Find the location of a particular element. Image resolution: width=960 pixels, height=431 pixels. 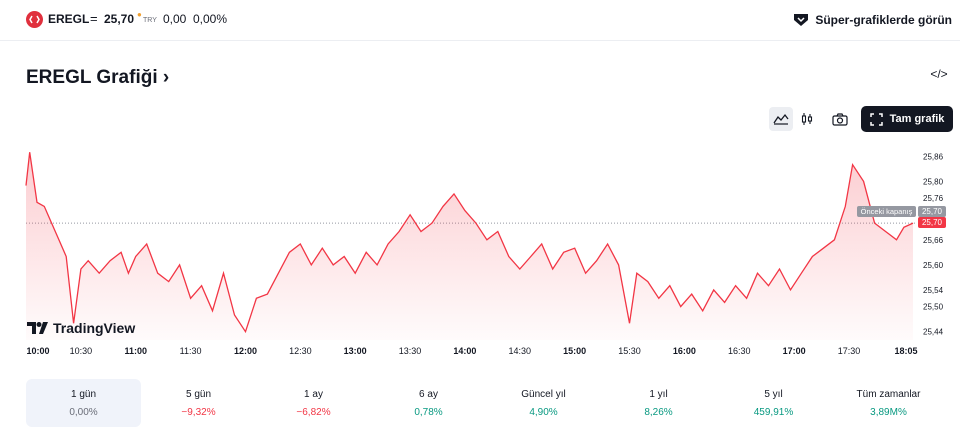

range-option: 5 yıl 459,91% is located at coordinates (773, 403).